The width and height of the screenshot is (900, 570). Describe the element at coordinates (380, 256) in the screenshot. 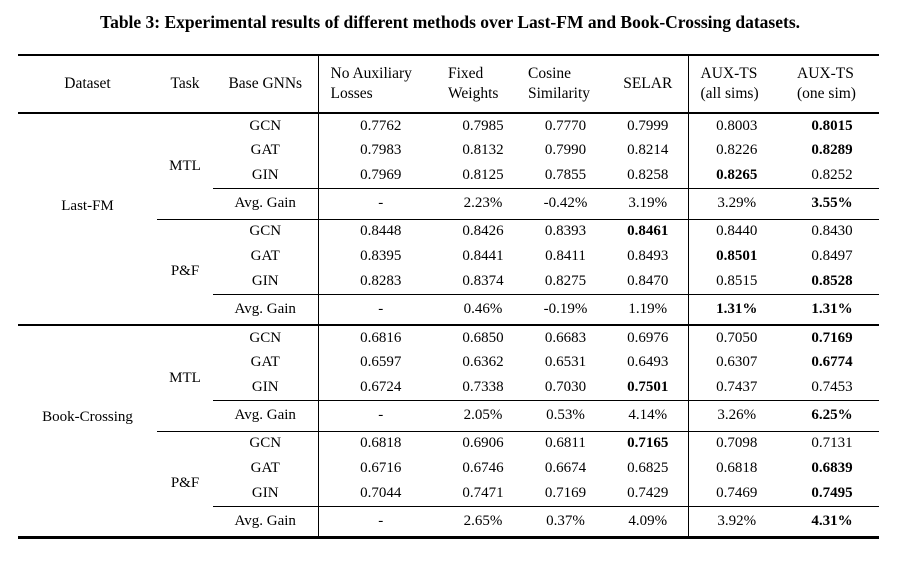

I see `value-cell: 0.8395` at that location.